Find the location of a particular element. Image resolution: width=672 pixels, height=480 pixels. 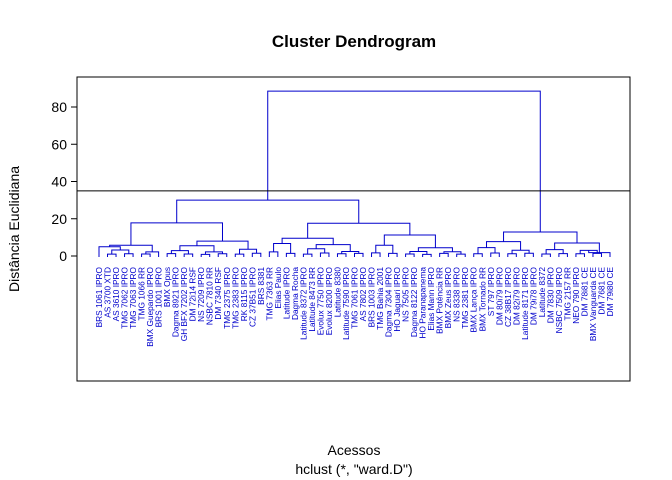

leaf-label: GH BFX 7202 IPRO is located at coordinates (184, 303).